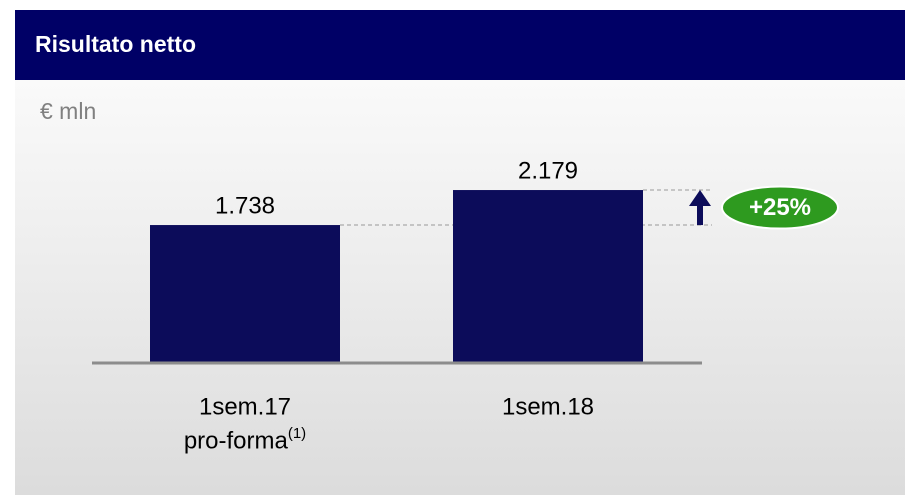 The width and height of the screenshot is (909, 502). Describe the element at coordinates (700, 198) in the screenshot. I see `arrow-head` at that location.